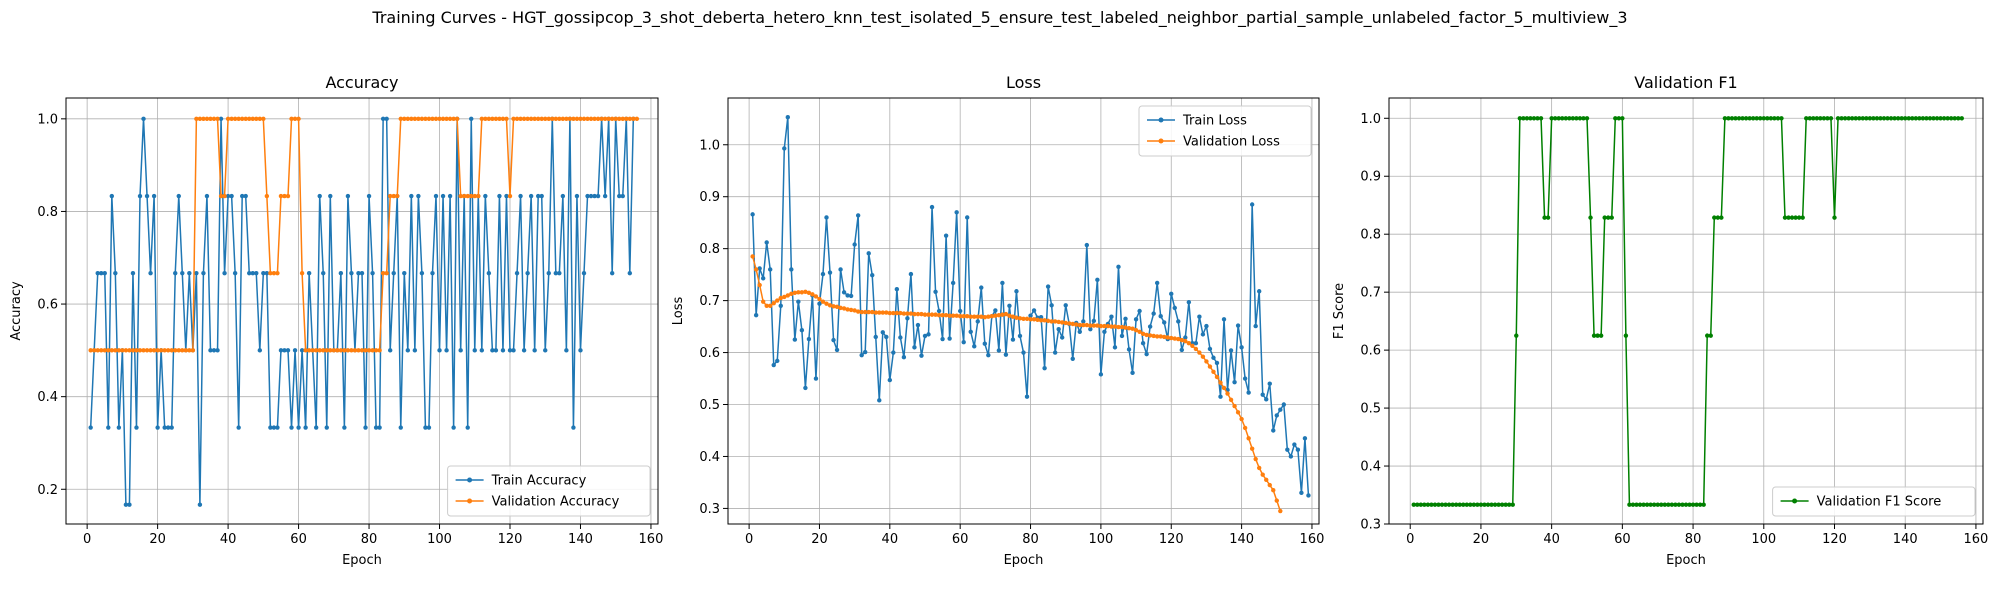  What do you see at coordinates (709, 249) in the screenshot?
I see `y-tick-label: 0.8` at bounding box center [709, 249].